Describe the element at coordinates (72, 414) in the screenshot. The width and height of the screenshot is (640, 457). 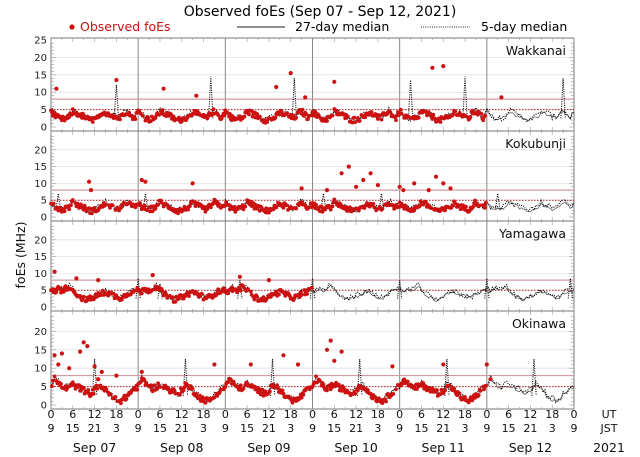
I see `x-tick-ut: 6` at that location.